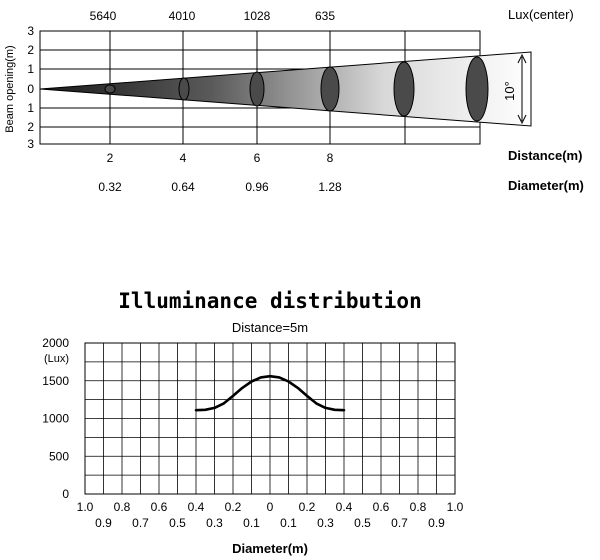 The image size is (600, 560). I want to click on distance-value: 8, so click(330, 158).